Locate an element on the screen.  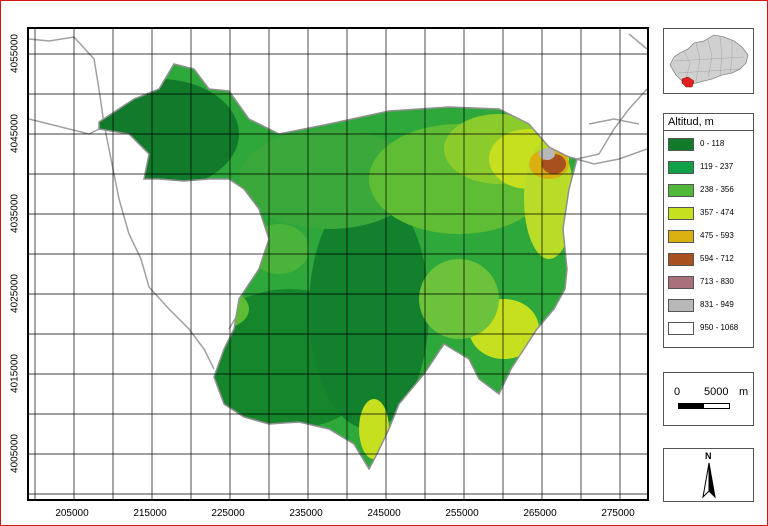
y-tick-label: 4045000 is located at coordinates (15, 133).